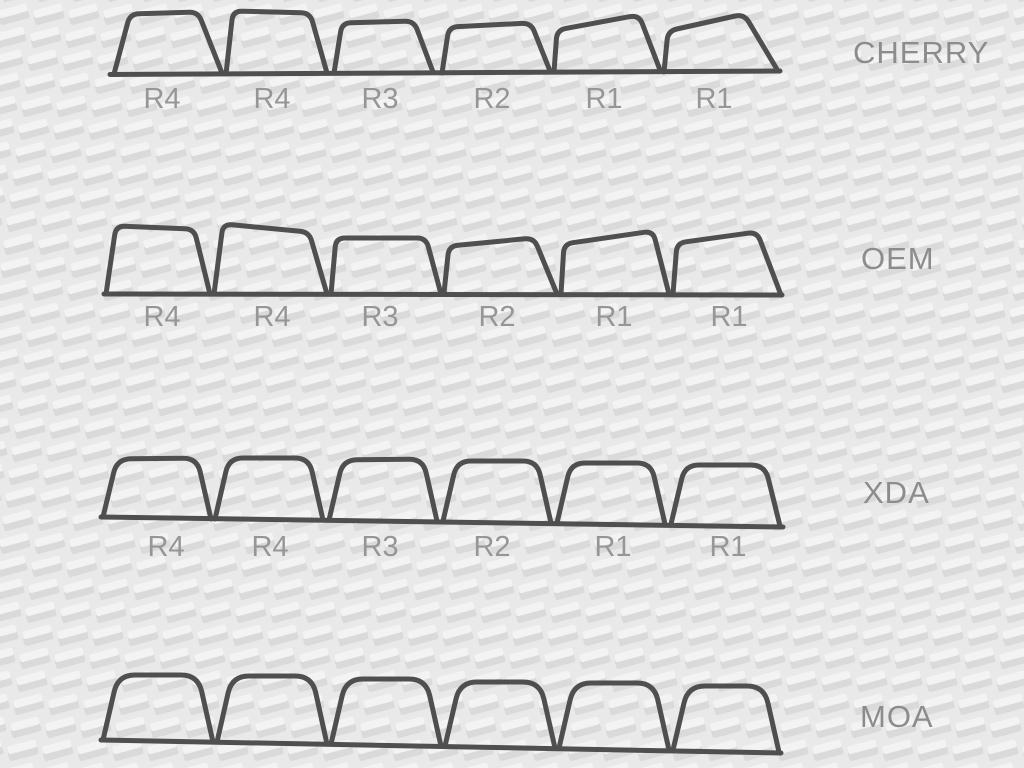 This screenshot has height=768, width=1024. Describe the element at coordinates (921, 52) in the screenshot. I see `profile-name-cherry: CHERRY` at that location.